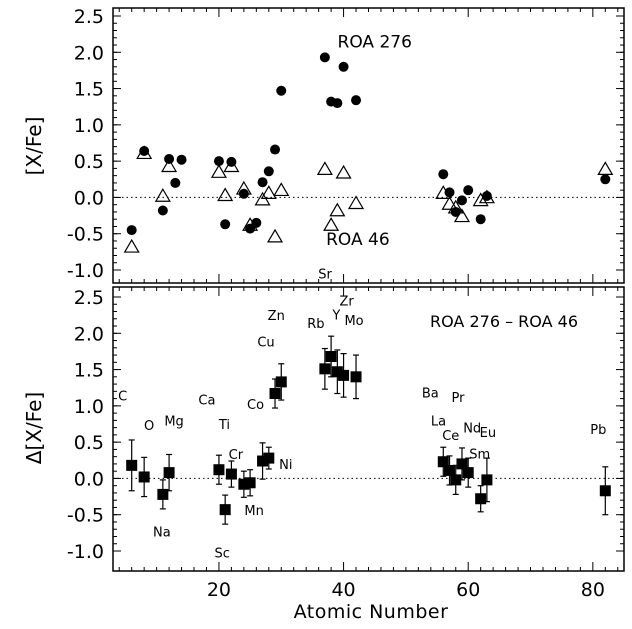 This screenshot has width=632, height=629. I want to click on element-label: Pb, so click(598, 430).